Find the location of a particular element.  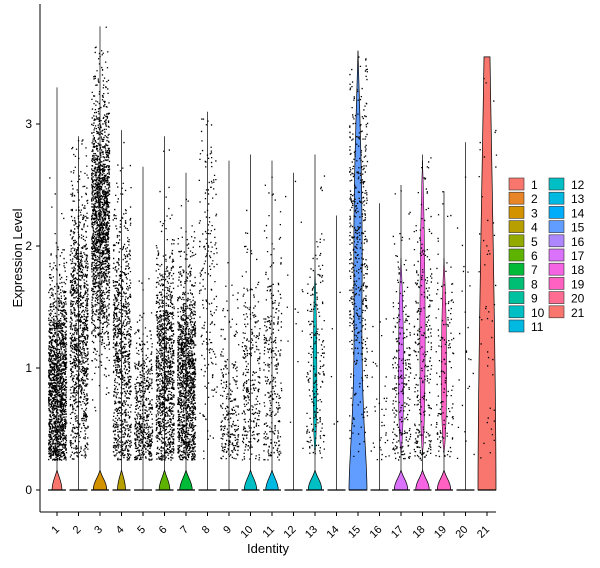

legend-label-13: 13 is located at coordinates (578, 199).